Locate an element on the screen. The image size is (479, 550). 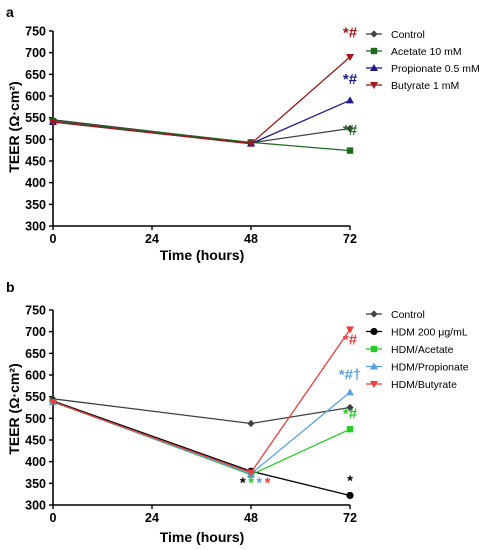
panel-b-series-hdm-propionate-point is located at coordinates (350, 392).